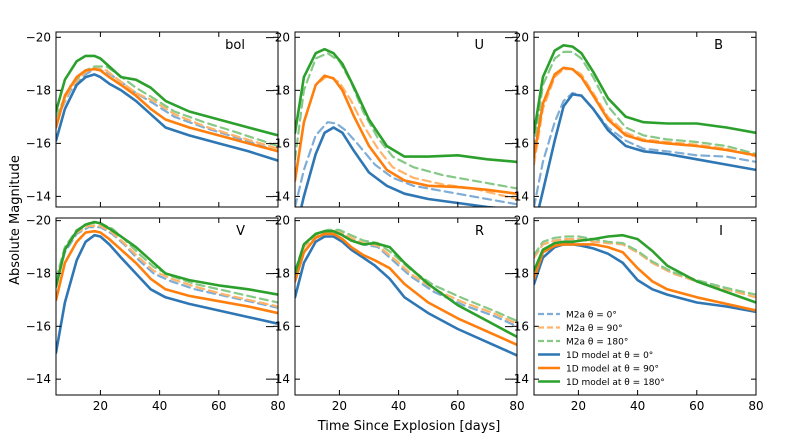  I want to click on x-axis-label: Time Since Explosion [days], so click(409, 426).